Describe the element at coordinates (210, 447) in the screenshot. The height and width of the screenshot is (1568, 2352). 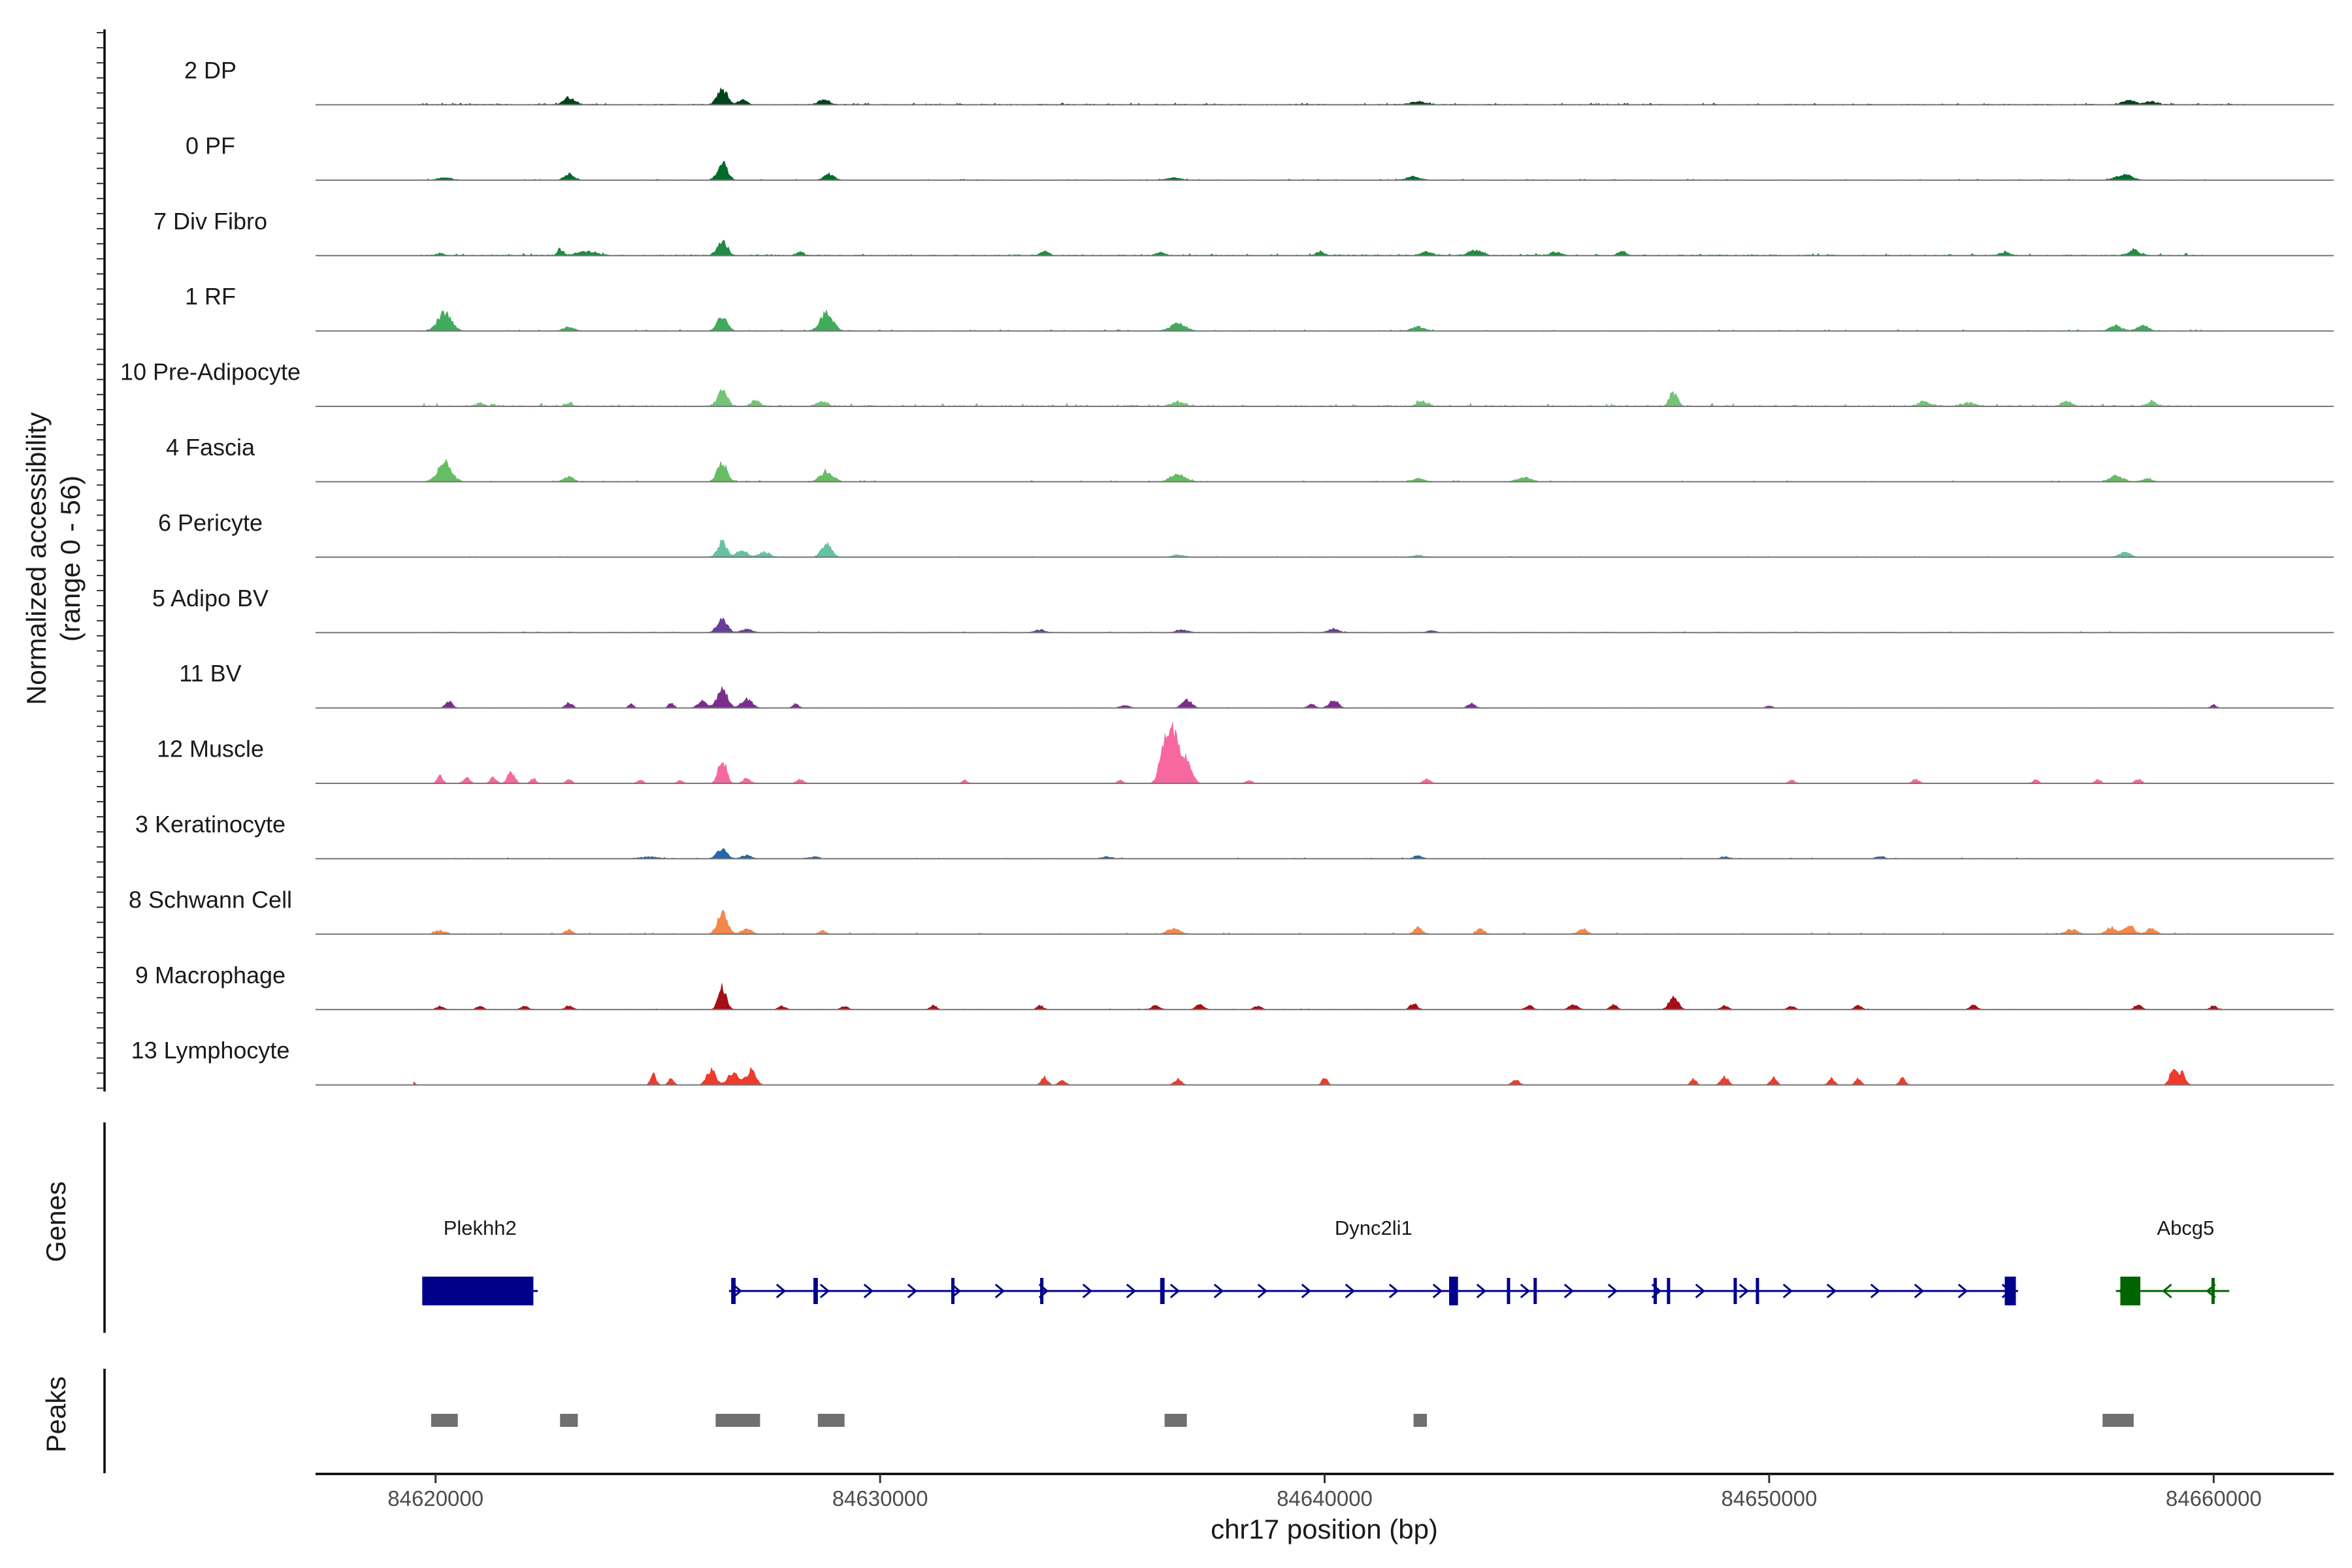
I see `track-label: 4 Fascia` at that location.